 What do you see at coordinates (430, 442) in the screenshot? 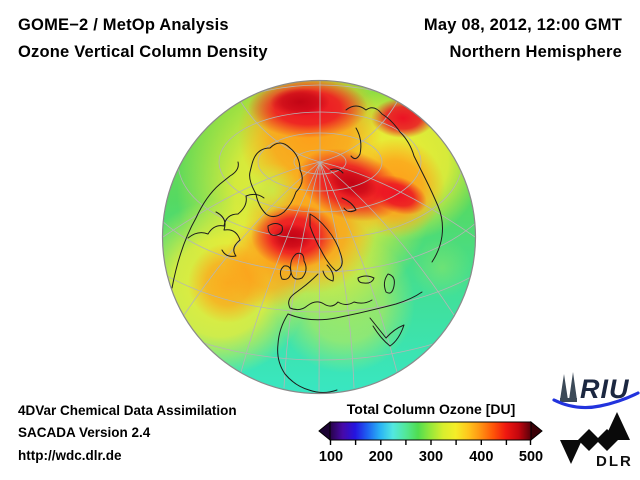
I see `colorbar-ticks` at bounding box center [430, 442].